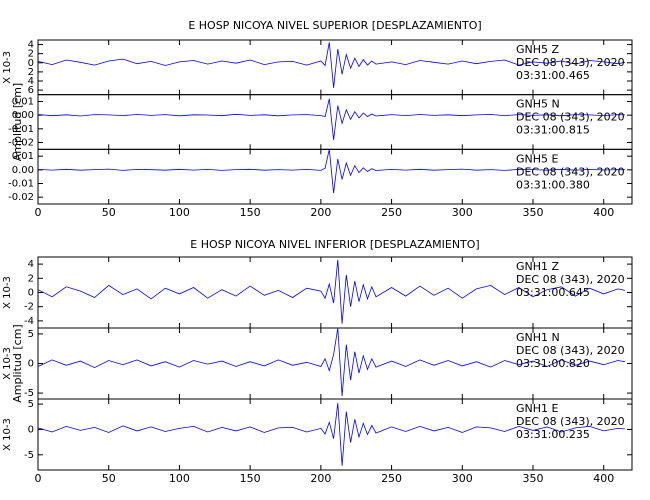  What do you see at coordinates (538, 49) in the screenshot?
I see `trace-annotation: GNH5 Z` at bounding box center [538, 49].